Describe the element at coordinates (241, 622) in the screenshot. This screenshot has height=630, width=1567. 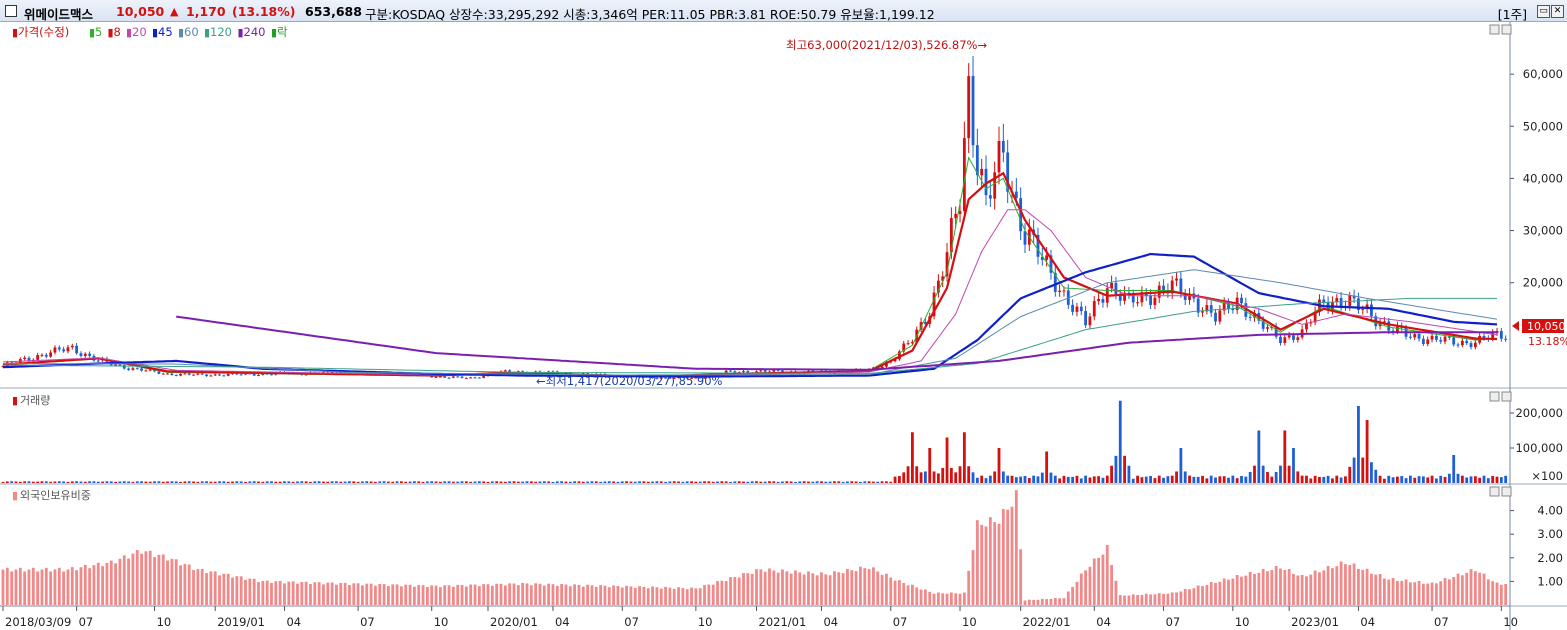
I see `x-tick-label: 2019/01` at that location.